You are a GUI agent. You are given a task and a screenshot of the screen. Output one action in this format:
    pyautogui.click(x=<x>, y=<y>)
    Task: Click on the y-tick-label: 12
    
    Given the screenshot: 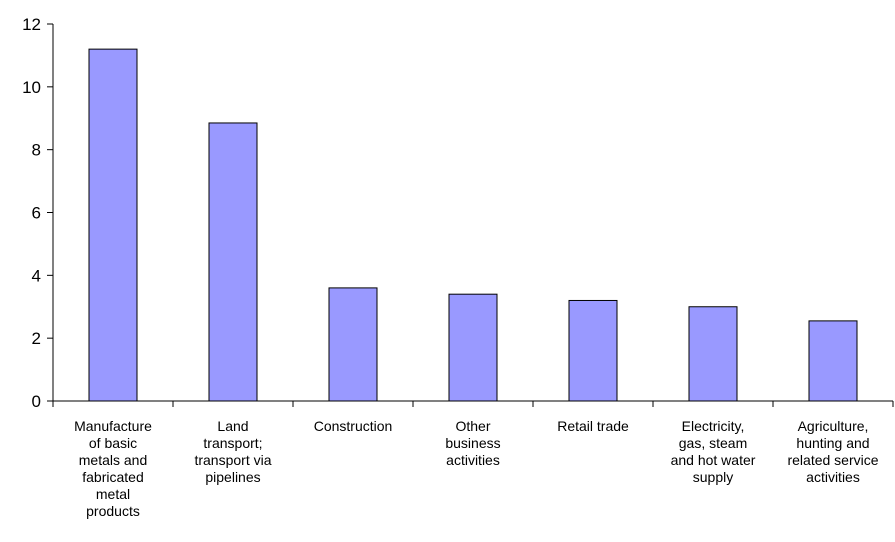 What is the action you would take?
    pyautogui.click(x=31, y=24)
    